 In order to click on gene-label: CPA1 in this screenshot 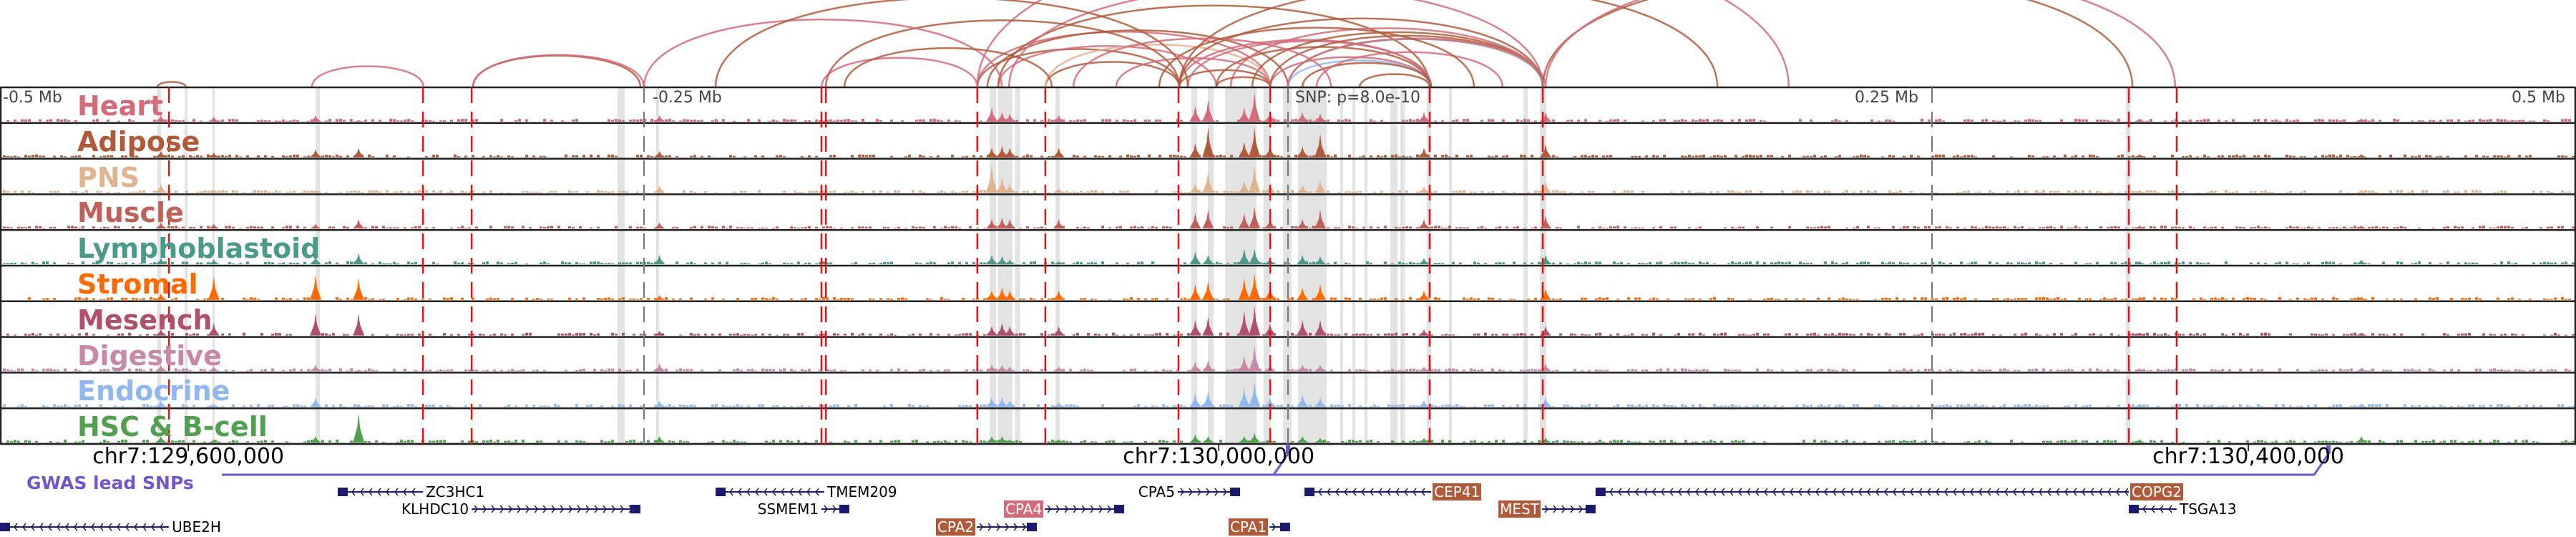, I will do `click(1248, 527)`.